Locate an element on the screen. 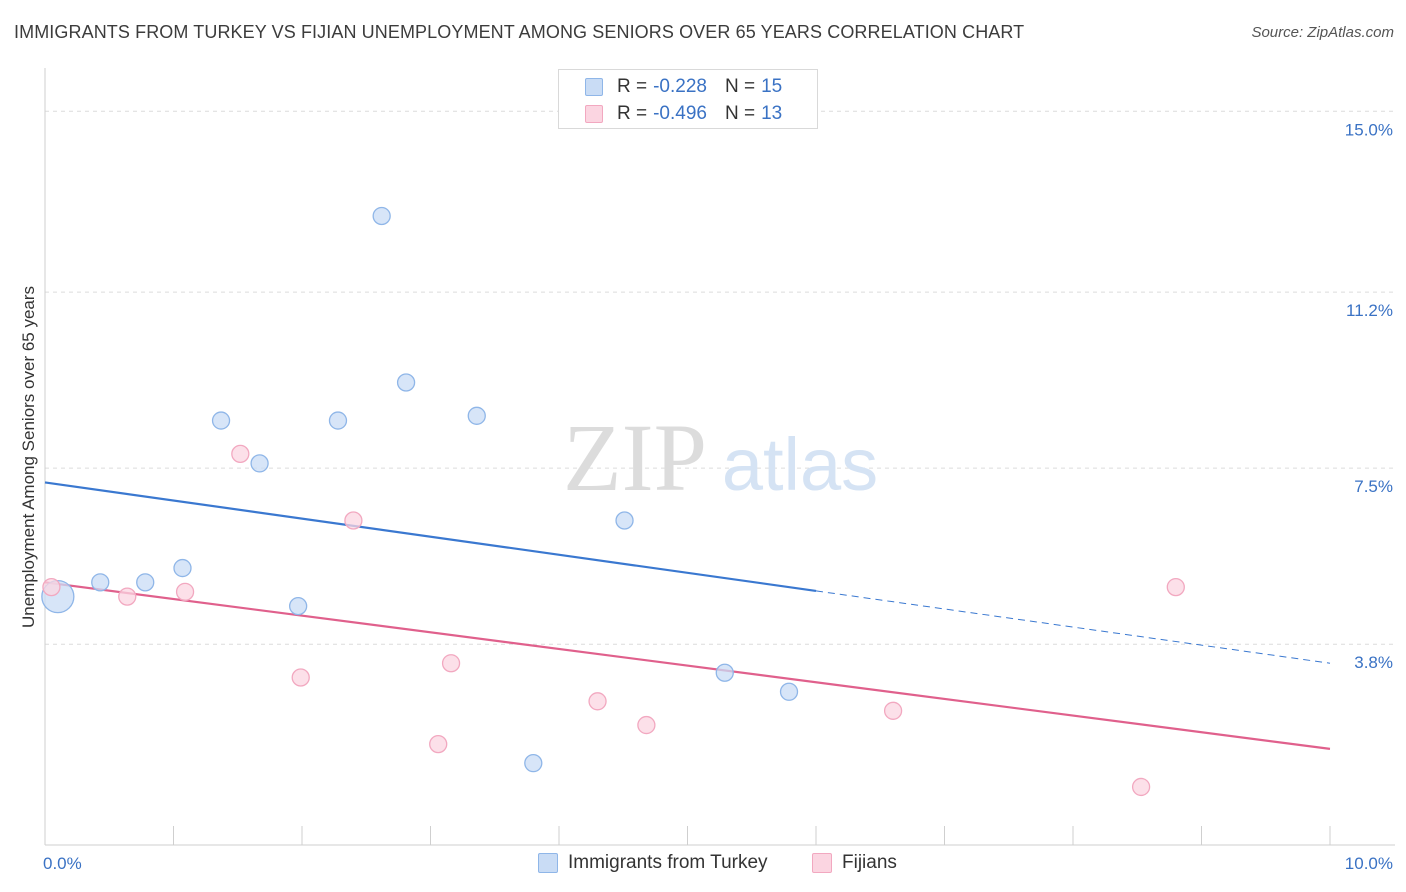  y-tick-label: 15.0% is located at coordinates (1369, 129).